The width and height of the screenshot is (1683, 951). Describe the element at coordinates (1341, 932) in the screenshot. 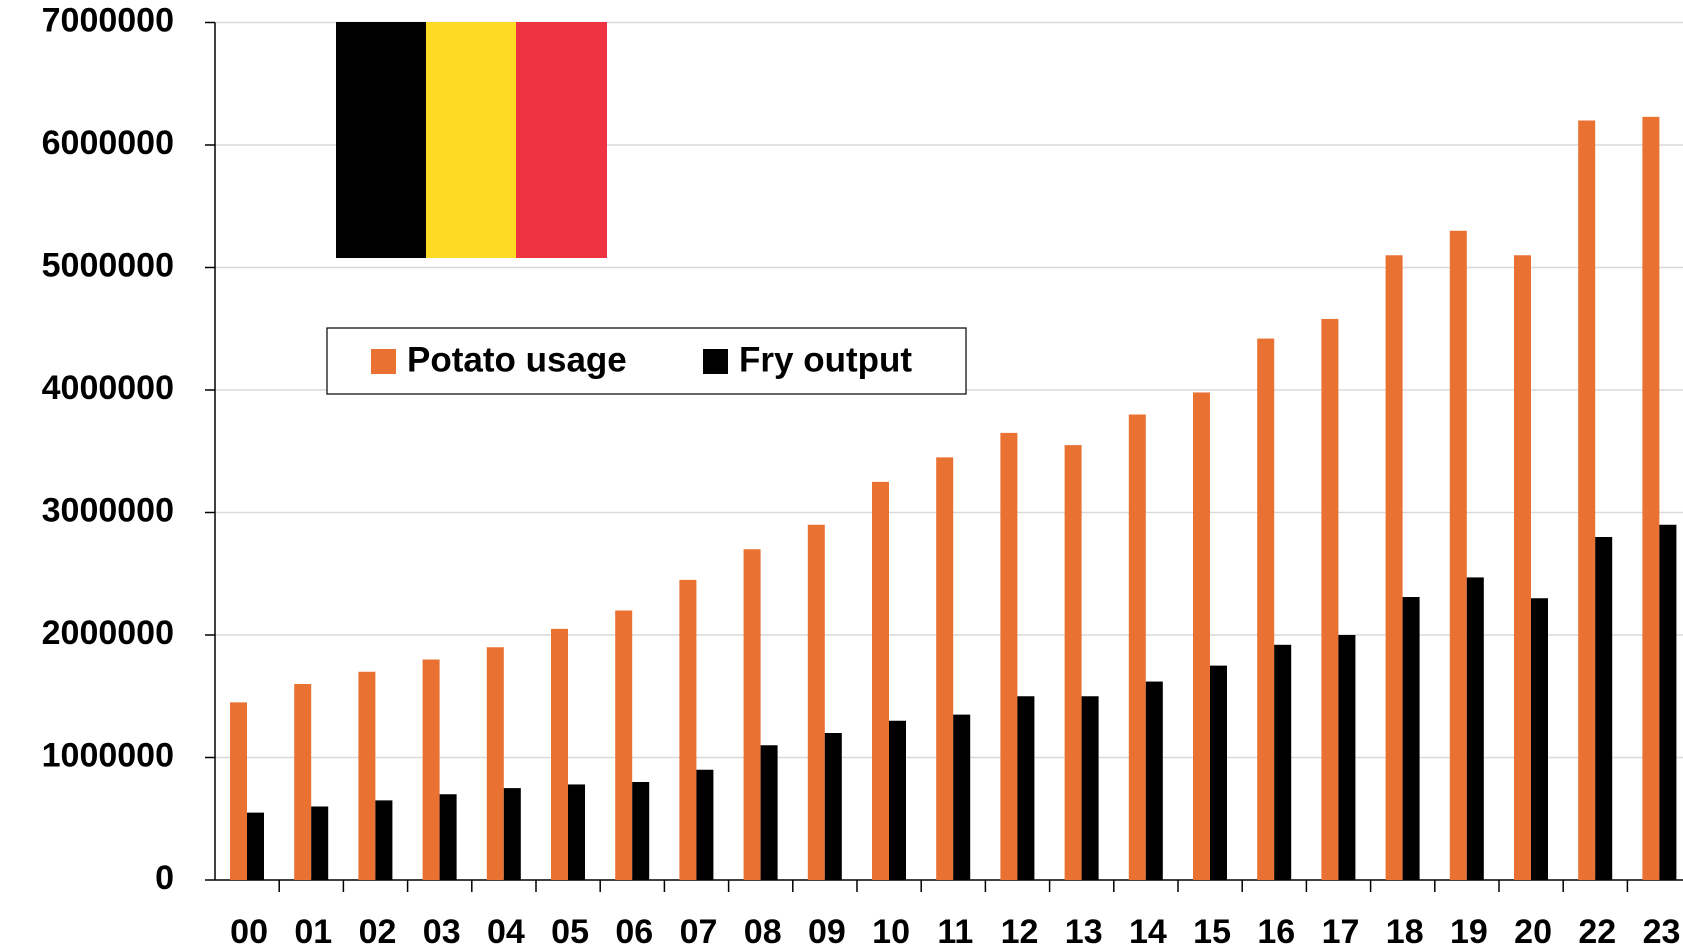

I see `x-tick-label: 17` at that location.